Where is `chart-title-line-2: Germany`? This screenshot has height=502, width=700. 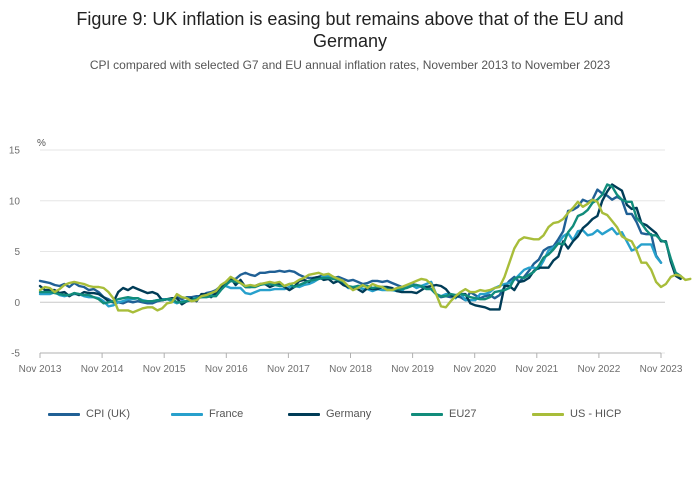
chart-title-line-2: Germany is located at coordinates (350, 41).